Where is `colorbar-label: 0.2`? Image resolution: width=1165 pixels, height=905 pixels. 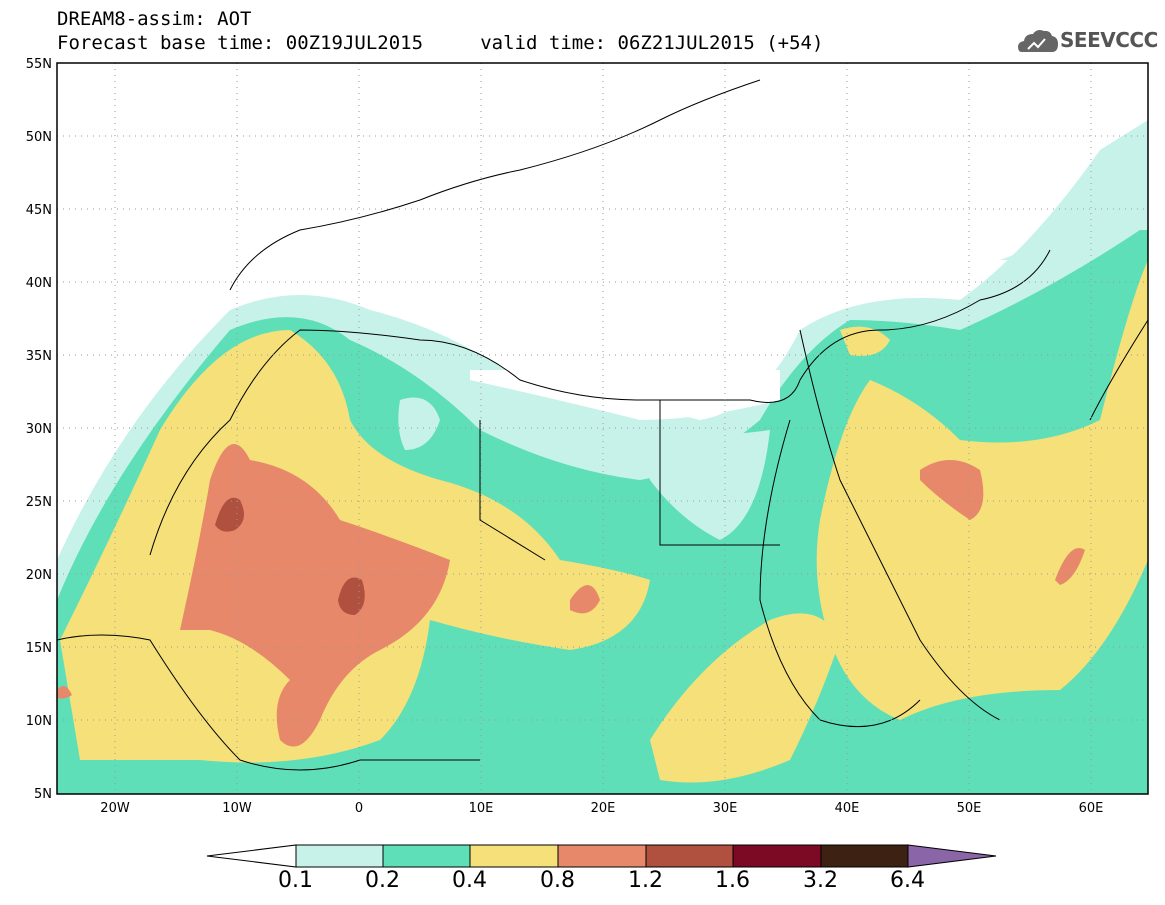
colorbar-label: 0.2 is located at coordinates (382, 880).